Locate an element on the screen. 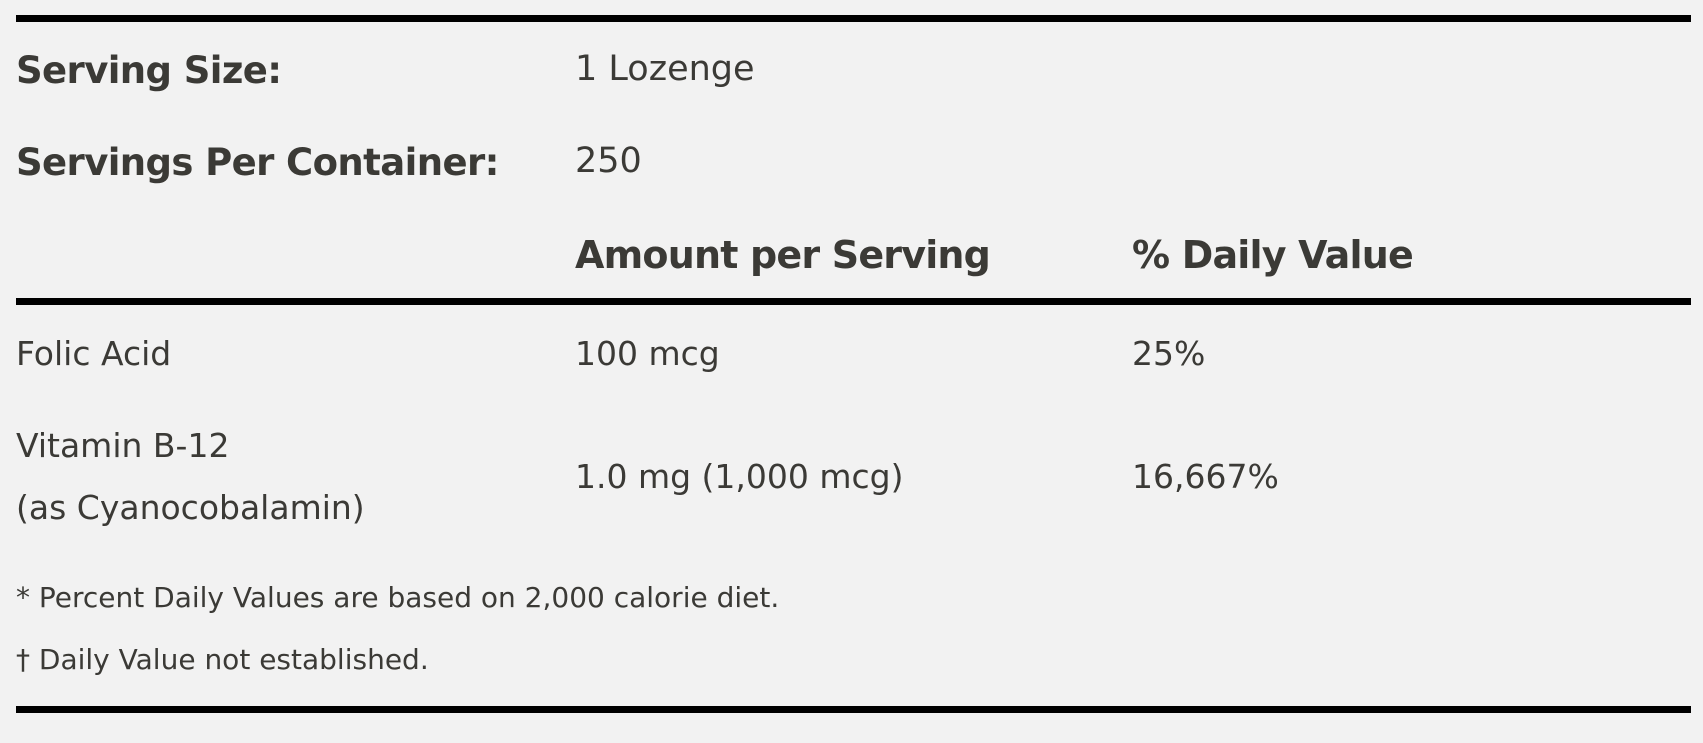  footnote-daily-value-not-established: † Daily Value not established. is located at coordinates (222, 659).